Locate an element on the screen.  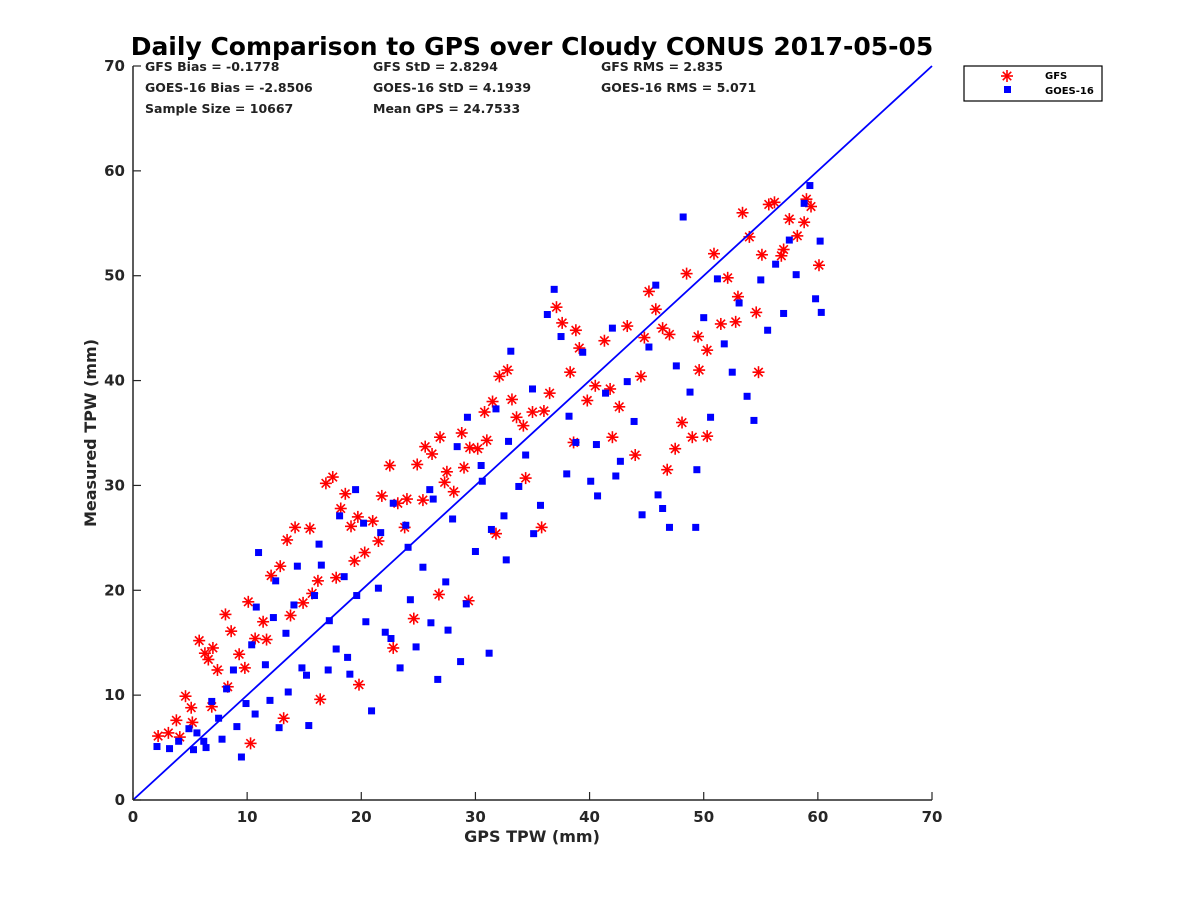
y-tick-label: 0 is located at coordinates (120, 800).